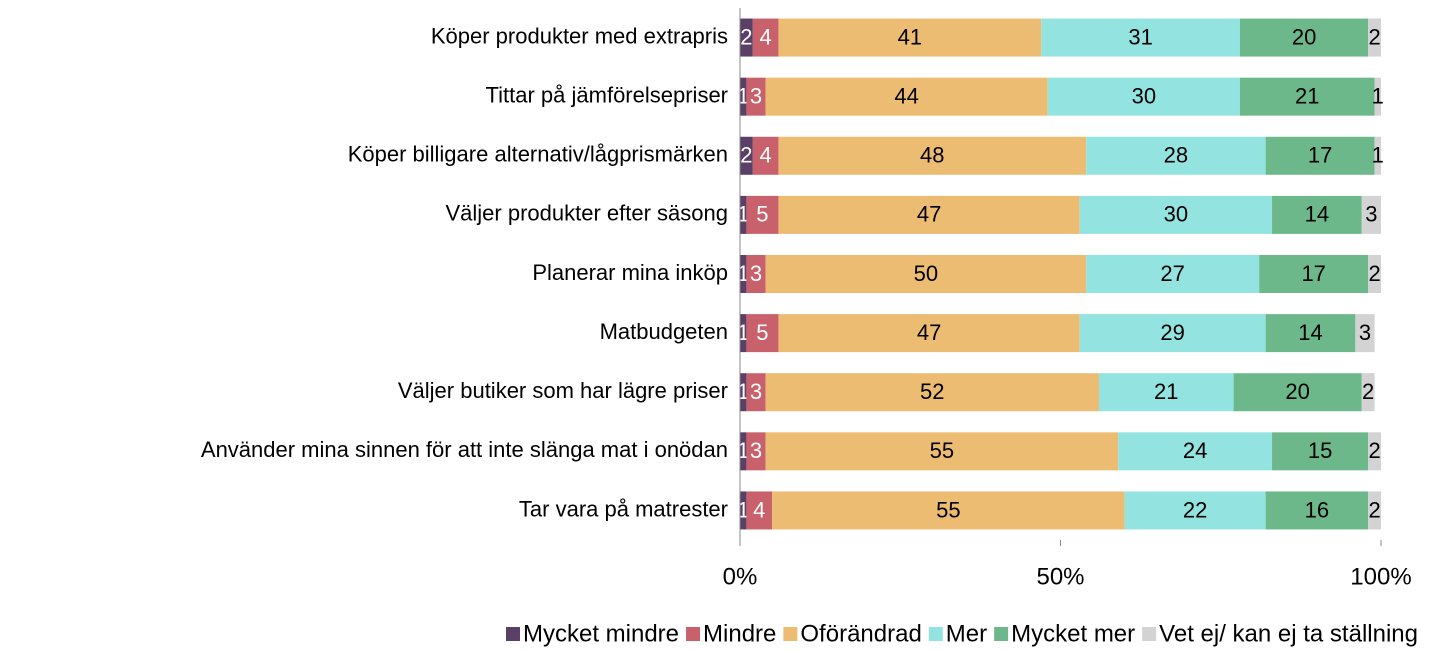  I want to click on data-label: 31, so click(1140, 36).